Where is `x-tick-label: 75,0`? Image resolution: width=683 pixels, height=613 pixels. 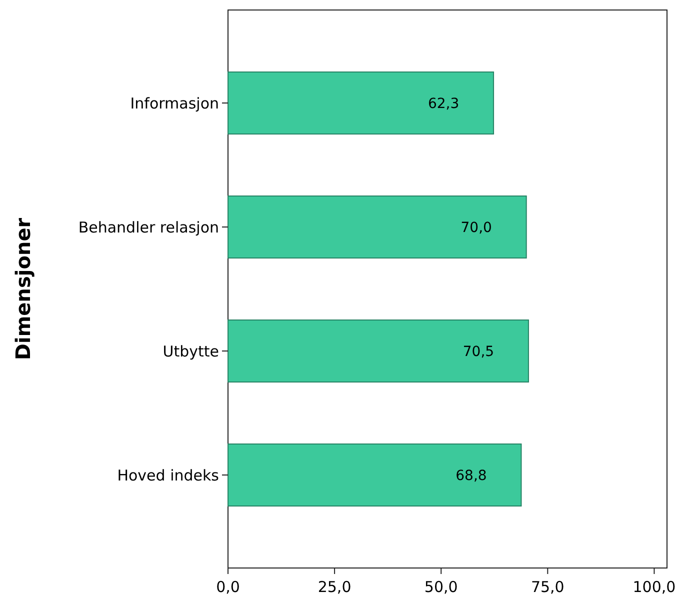
x-tick-label: 75,0 is located at coordinates (547, 587).